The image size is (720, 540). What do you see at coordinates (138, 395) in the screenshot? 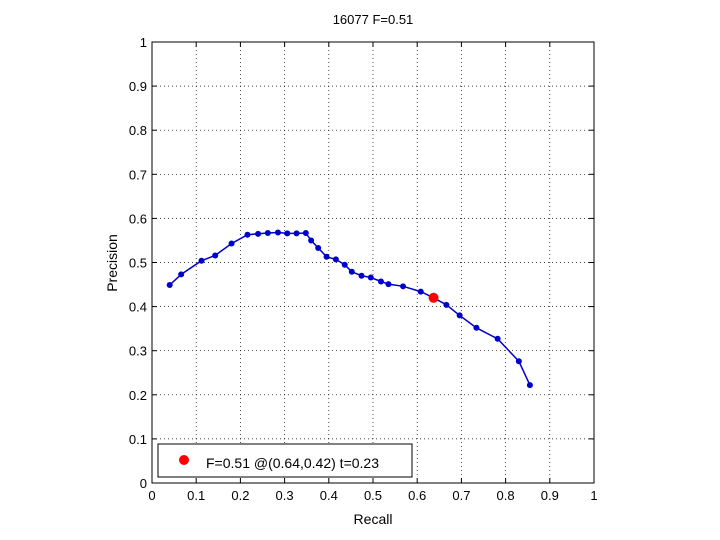
I see `y-tick-label: 0.2` at bounding box center [138, 395].